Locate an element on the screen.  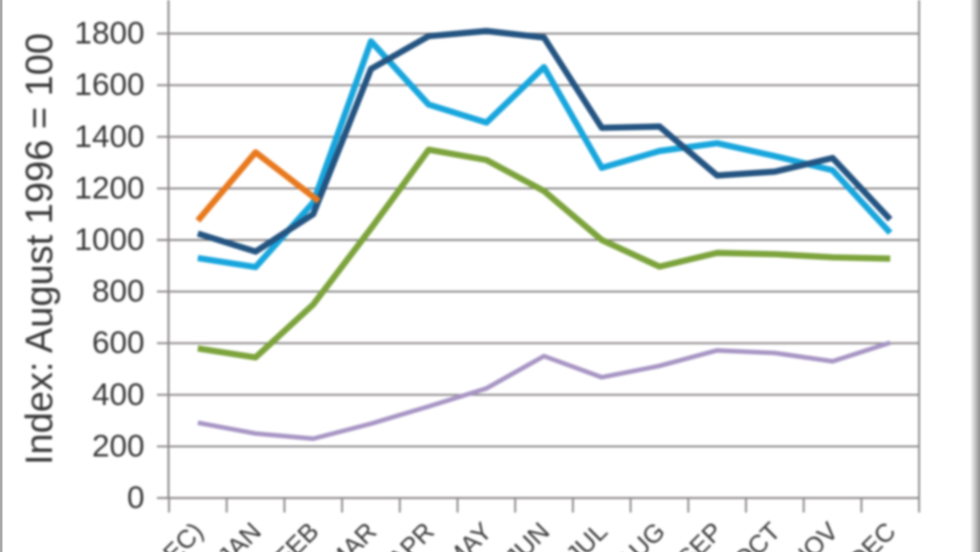
svg-text: 1400 is located at coordinates (109, 136).